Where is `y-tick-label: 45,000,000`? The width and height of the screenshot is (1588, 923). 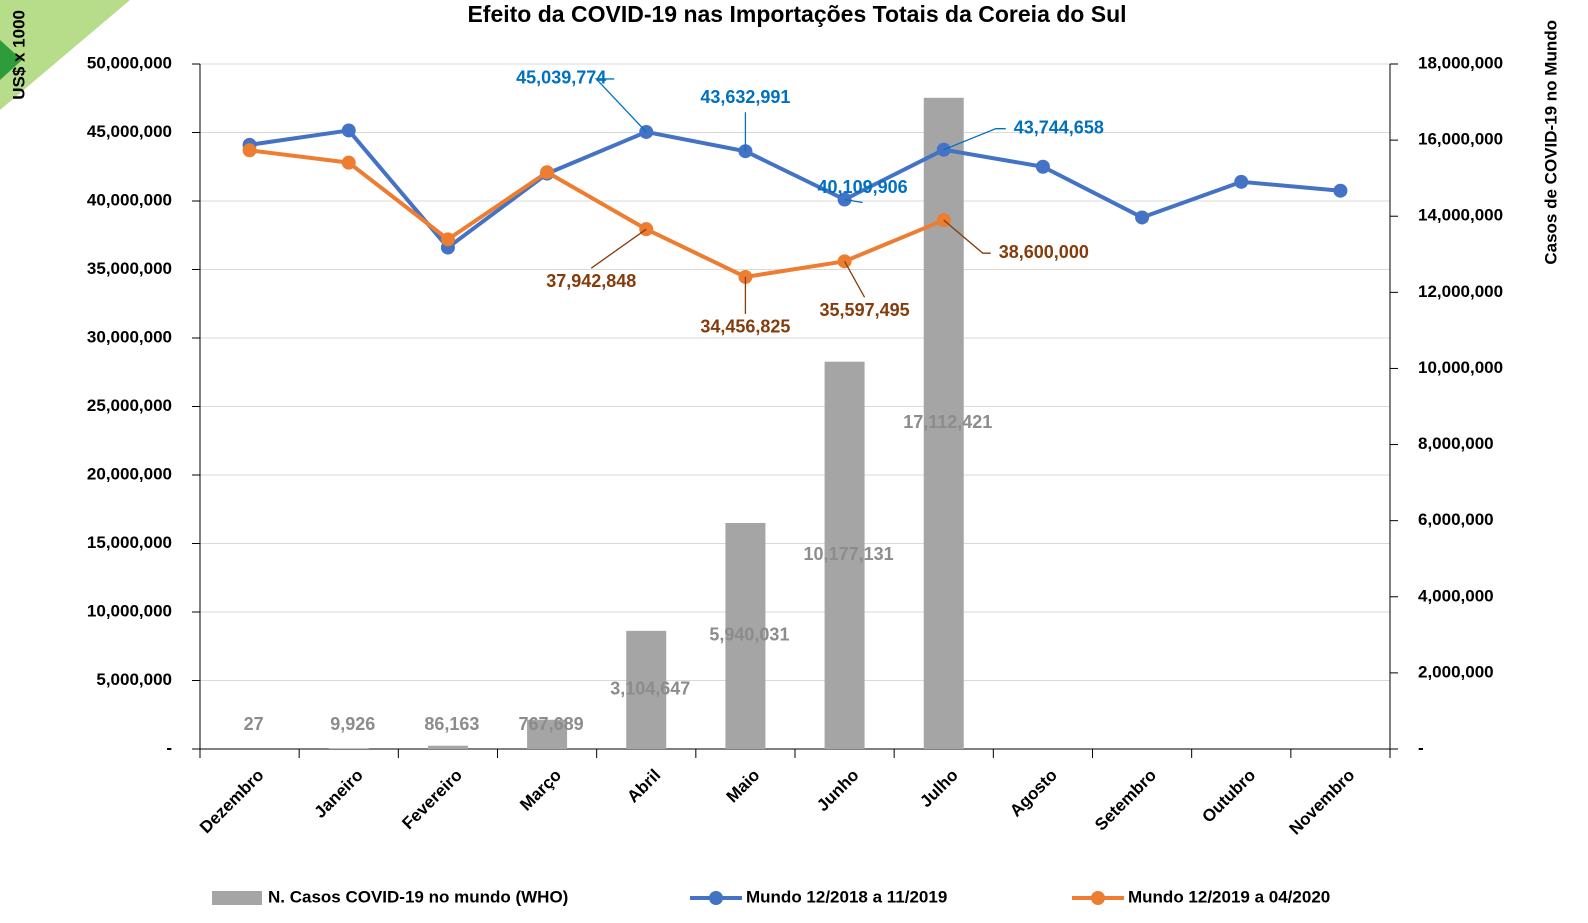 y-tick-label: 45,000,000 is located at coordinates (129, 131).